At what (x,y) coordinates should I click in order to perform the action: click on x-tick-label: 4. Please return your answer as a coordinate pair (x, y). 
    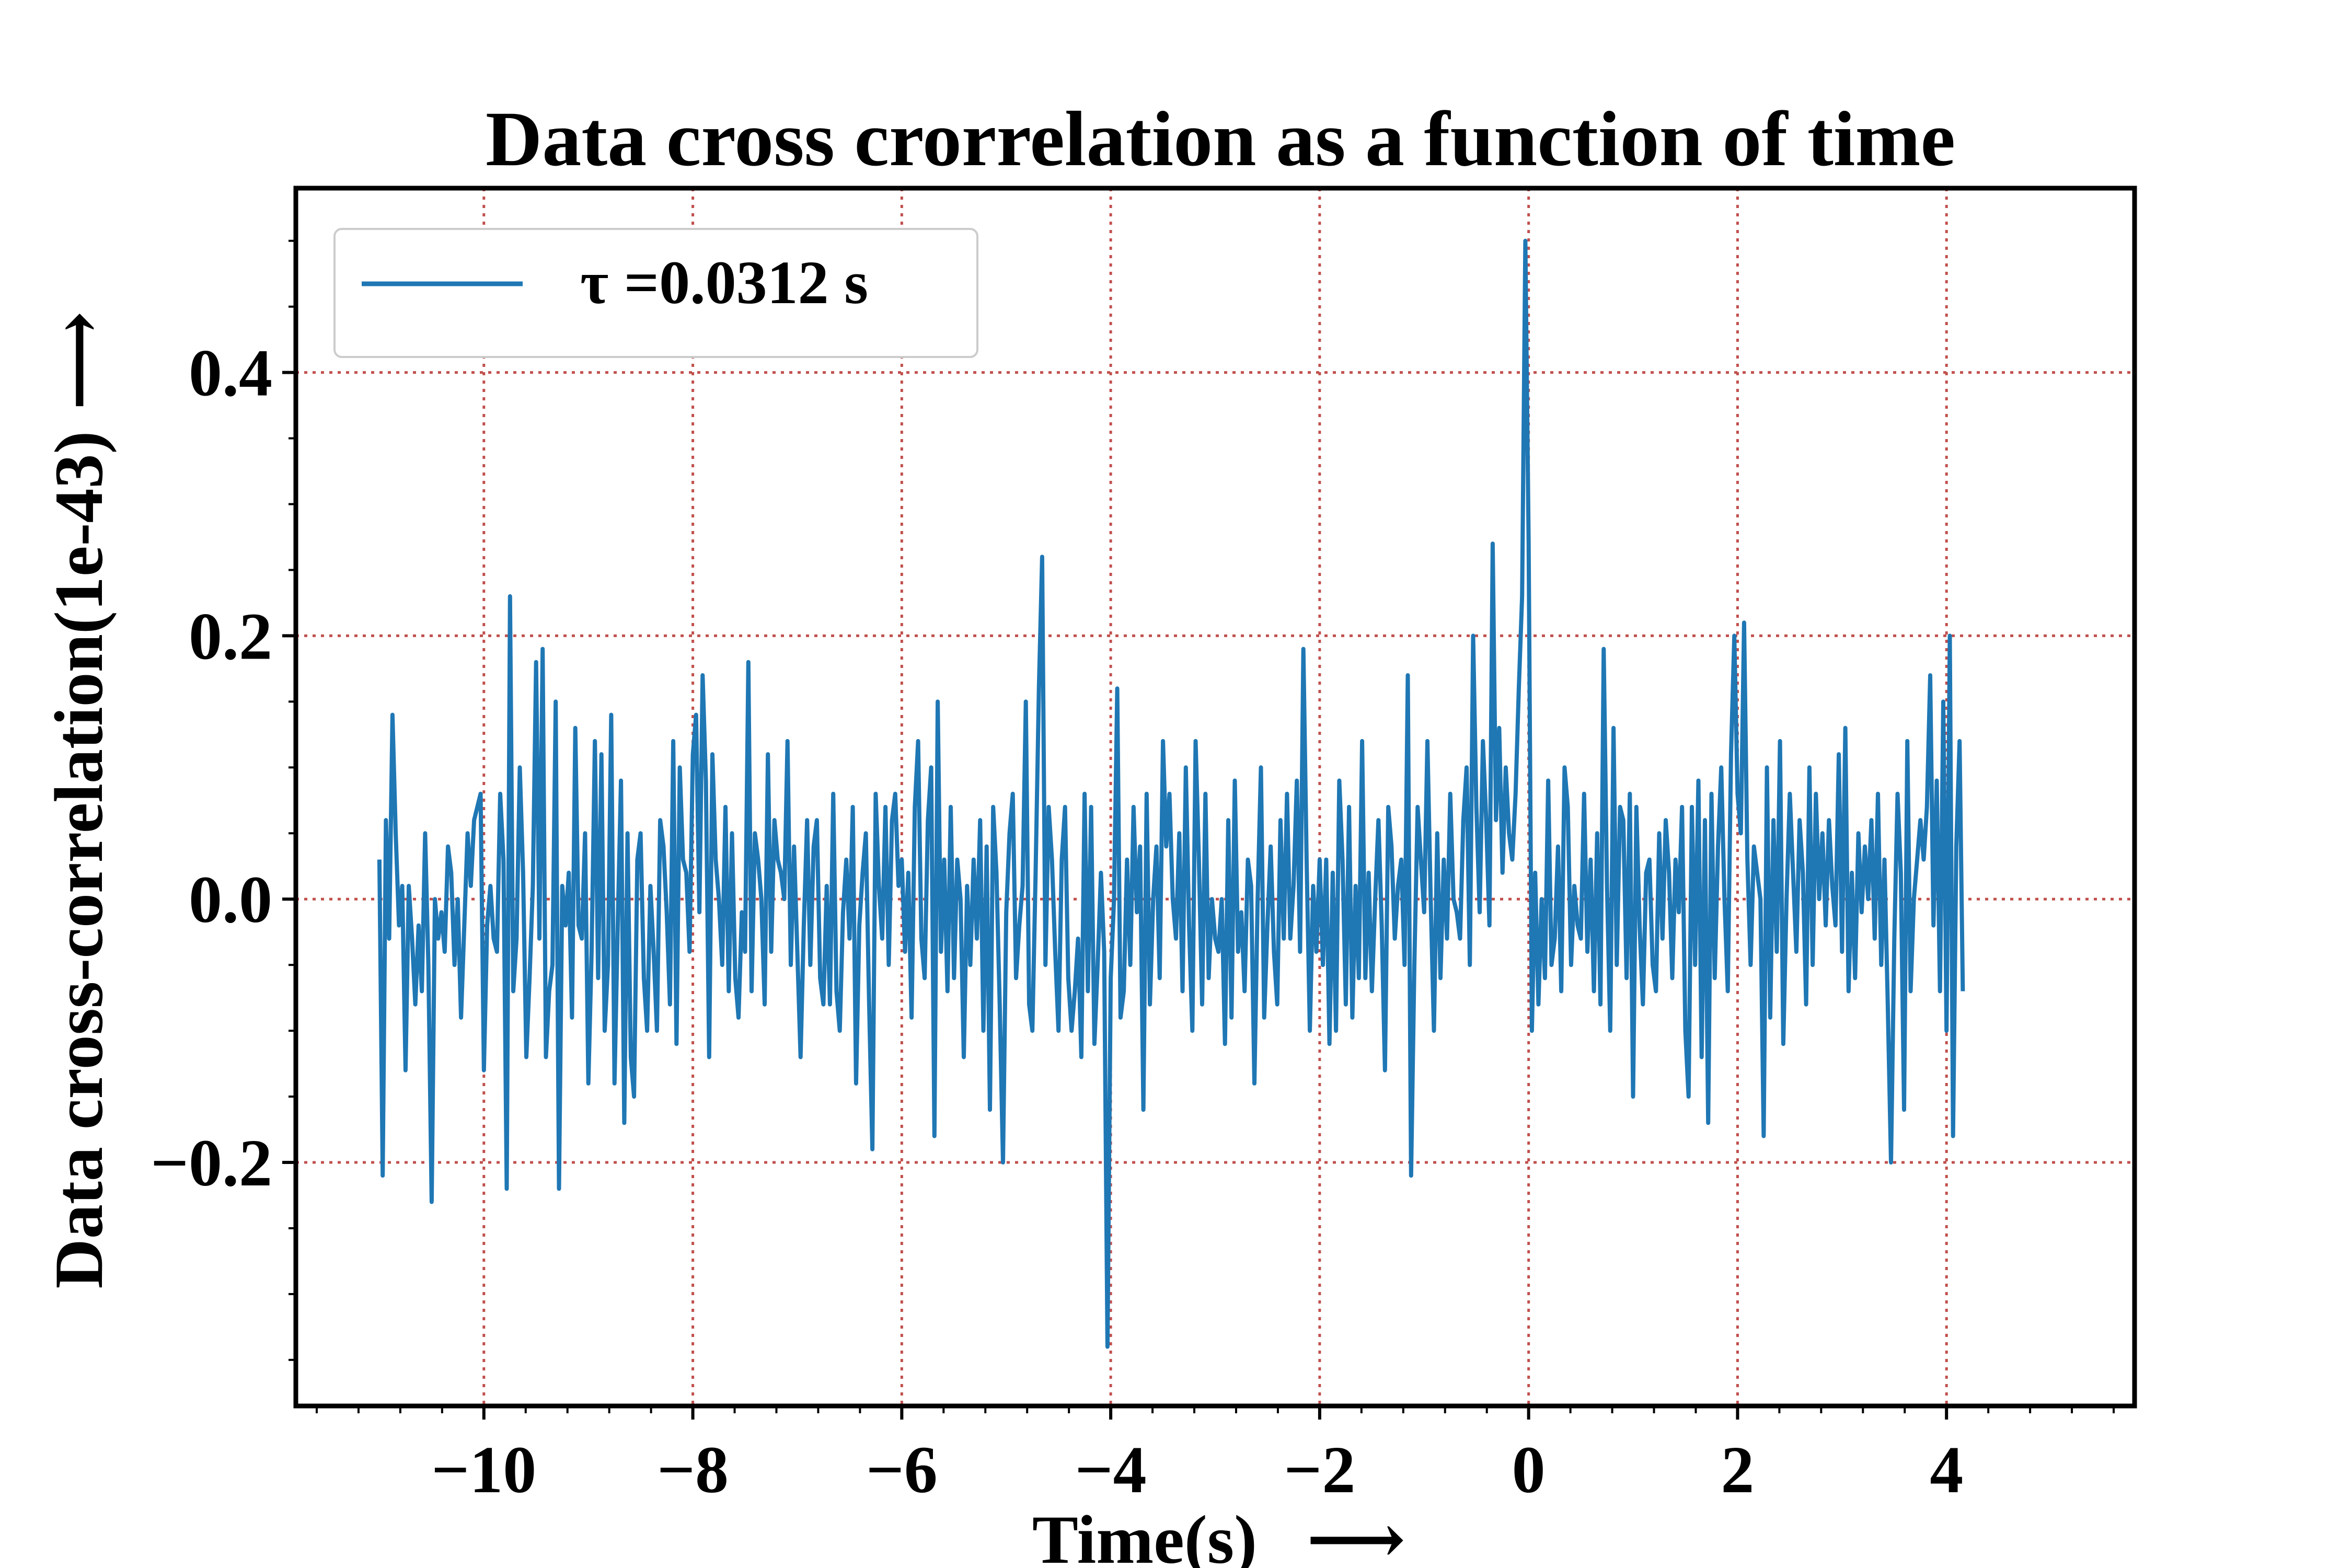
    Looking at the image, I should click on (1946, 1470).